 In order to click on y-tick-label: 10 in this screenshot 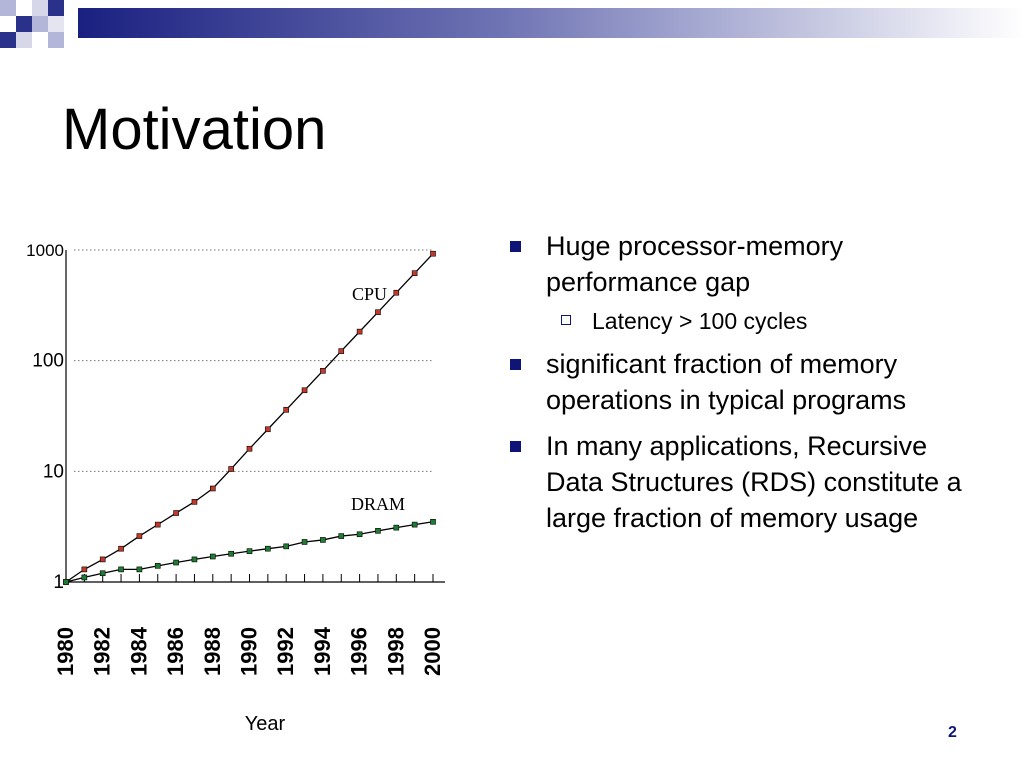, I will do `click(53, 471)`.